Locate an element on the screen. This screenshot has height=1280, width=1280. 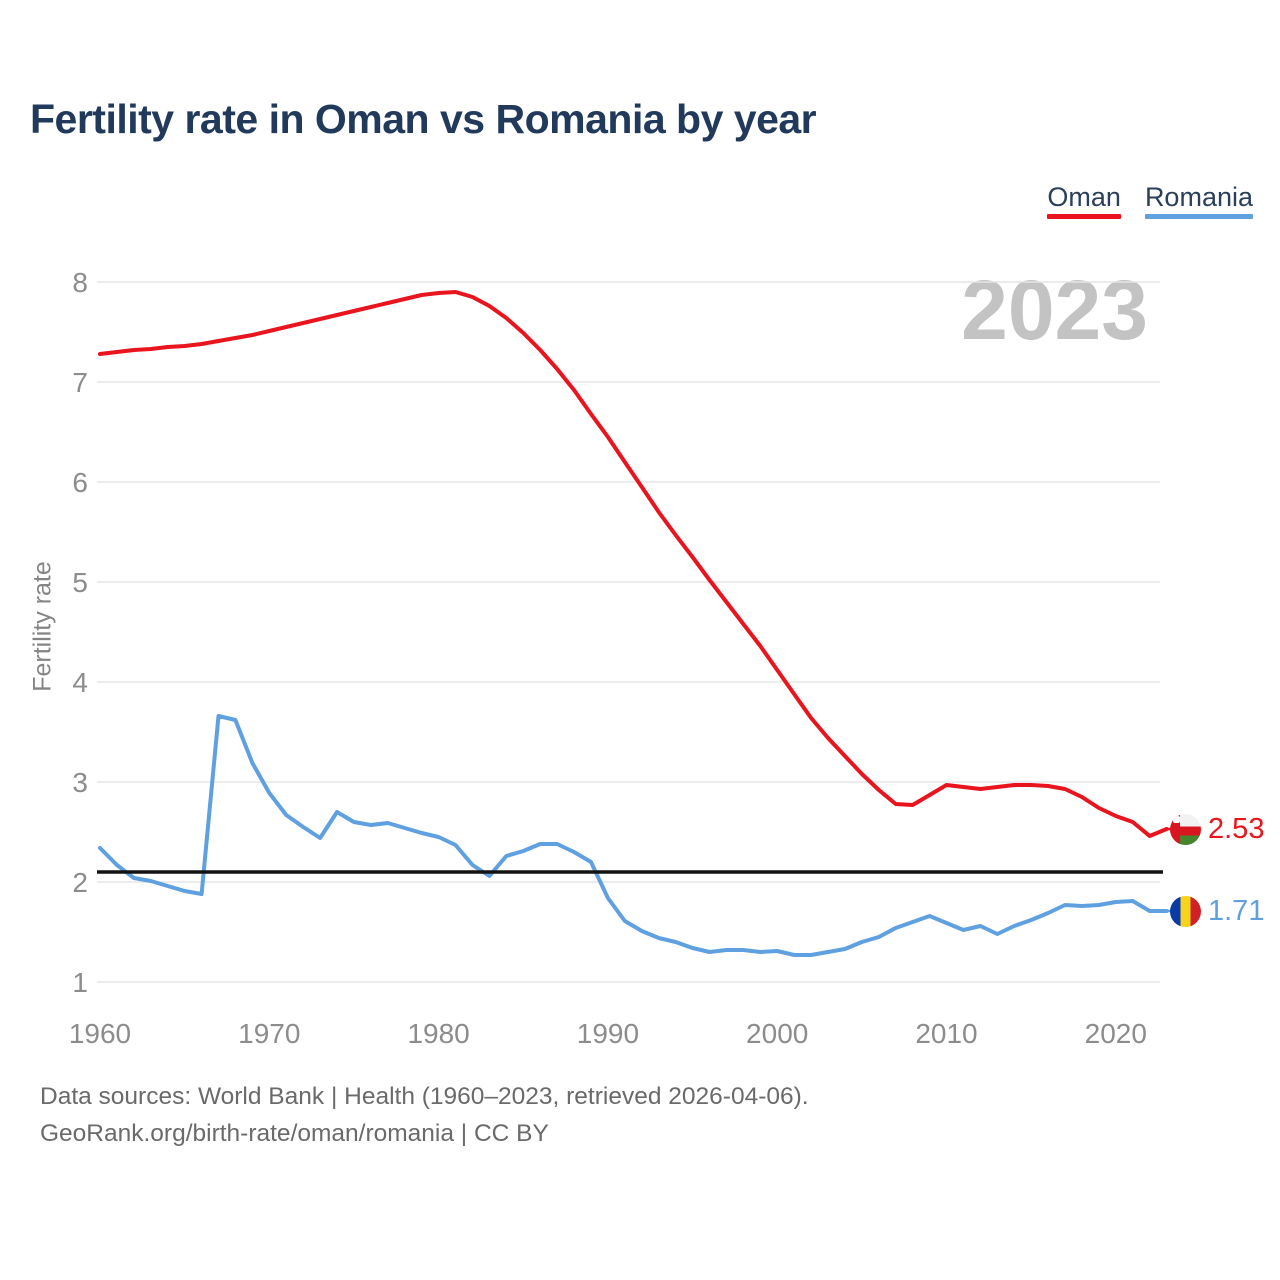
end-value-romania: 1.71 is located at coordinates (1236, 910).